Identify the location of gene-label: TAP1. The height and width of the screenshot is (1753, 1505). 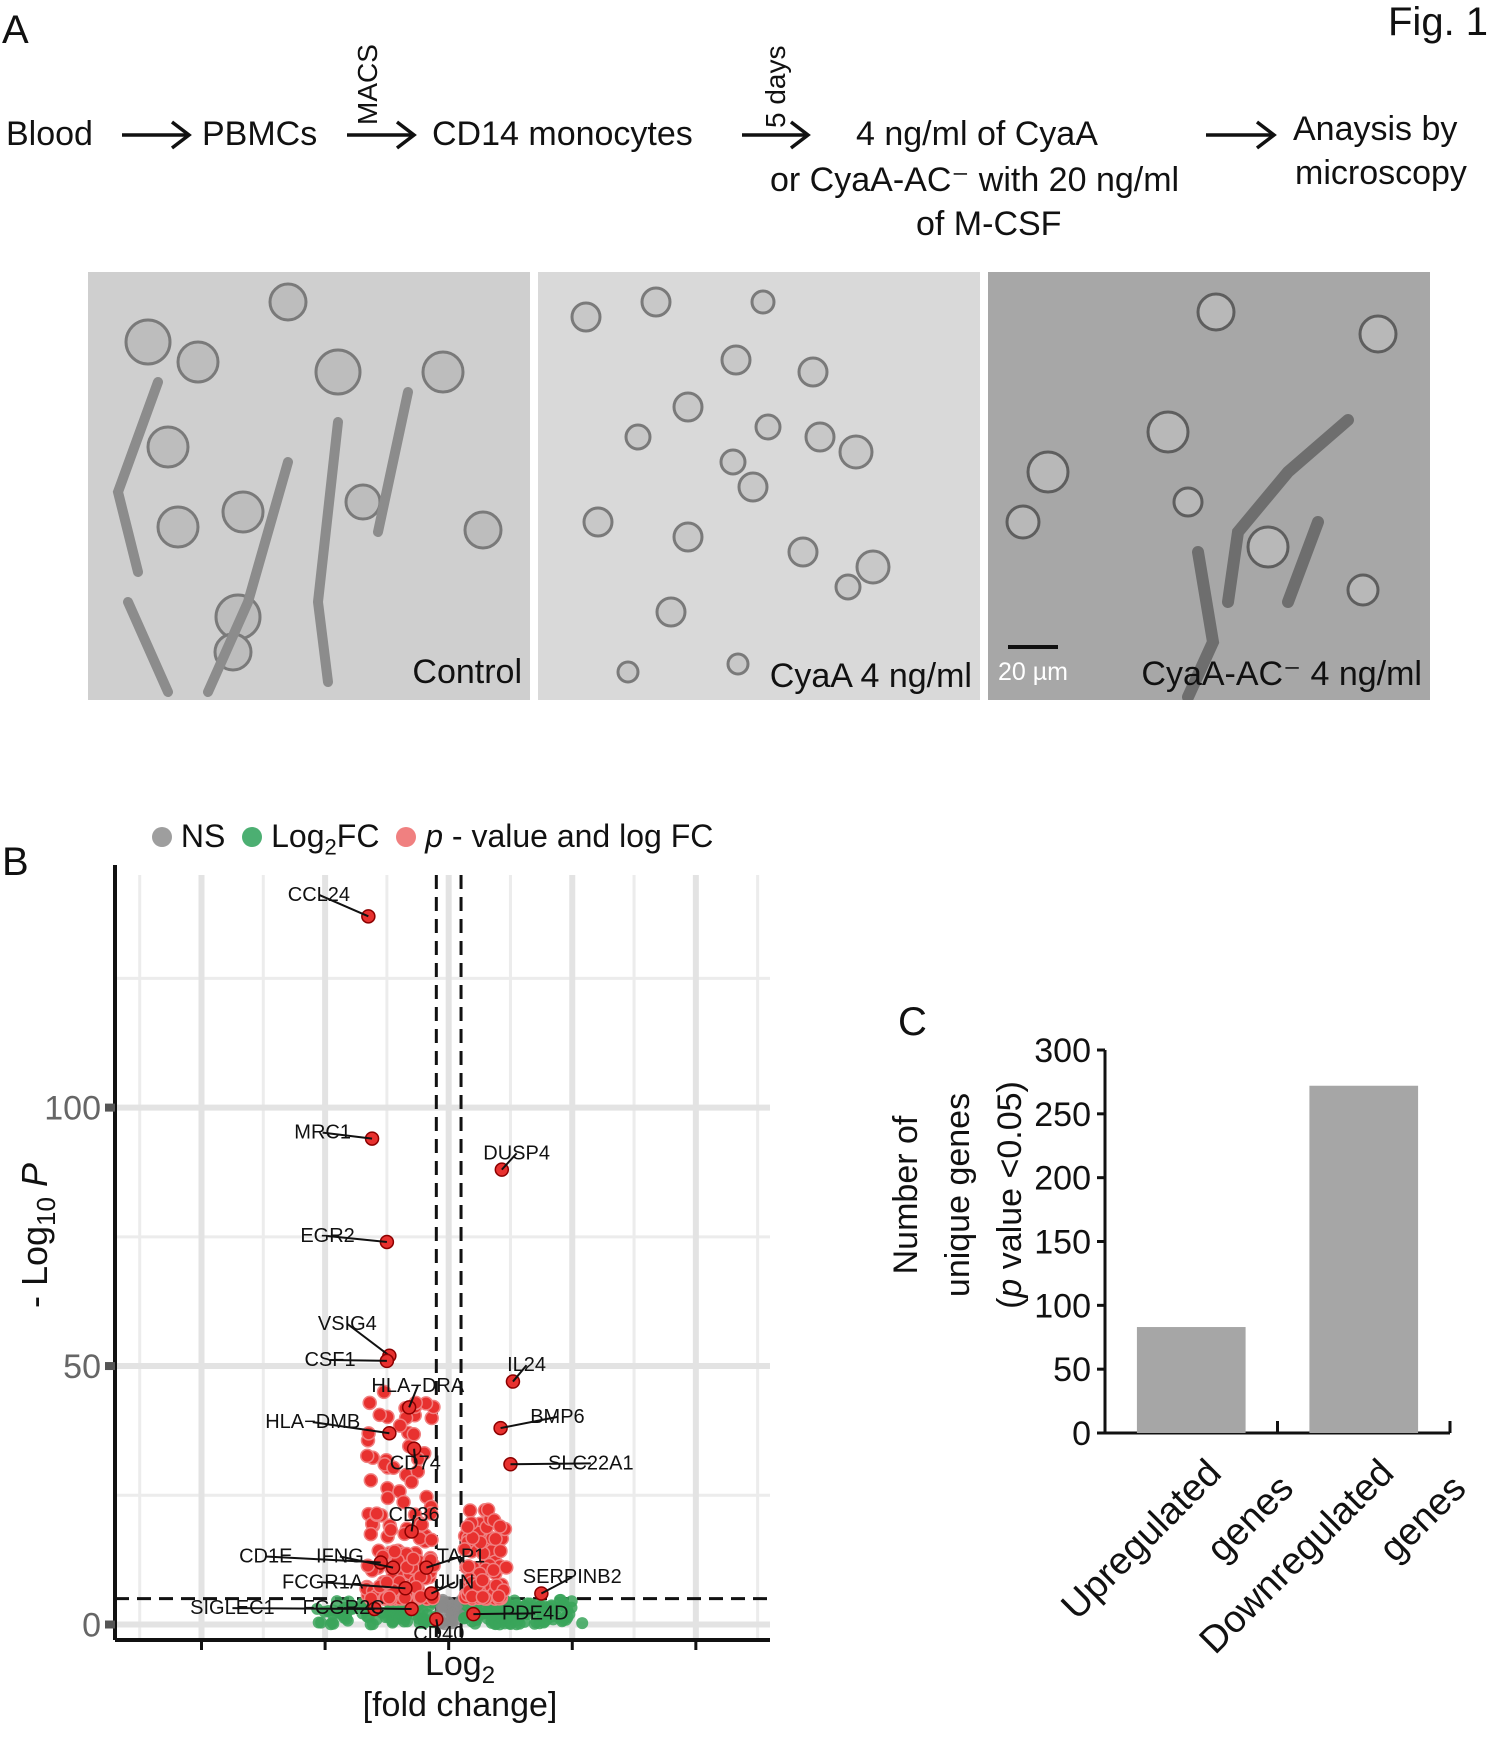
(461, 1556).